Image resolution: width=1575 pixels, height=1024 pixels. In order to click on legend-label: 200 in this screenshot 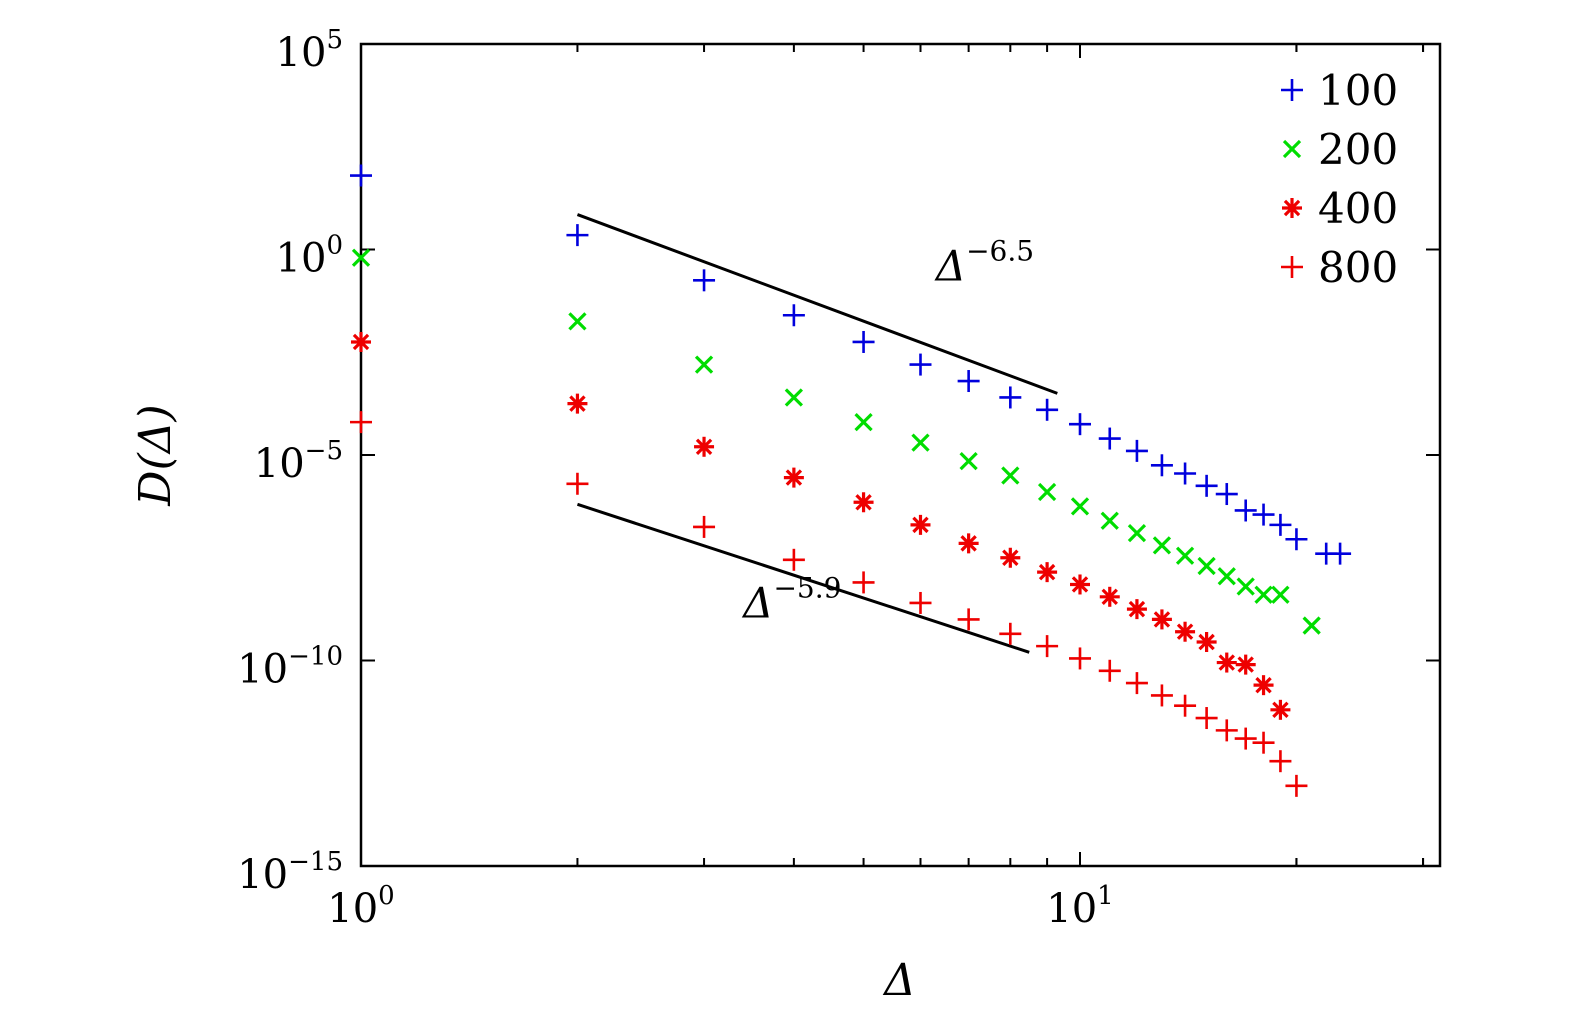, I will do `click(1358, 149)`.